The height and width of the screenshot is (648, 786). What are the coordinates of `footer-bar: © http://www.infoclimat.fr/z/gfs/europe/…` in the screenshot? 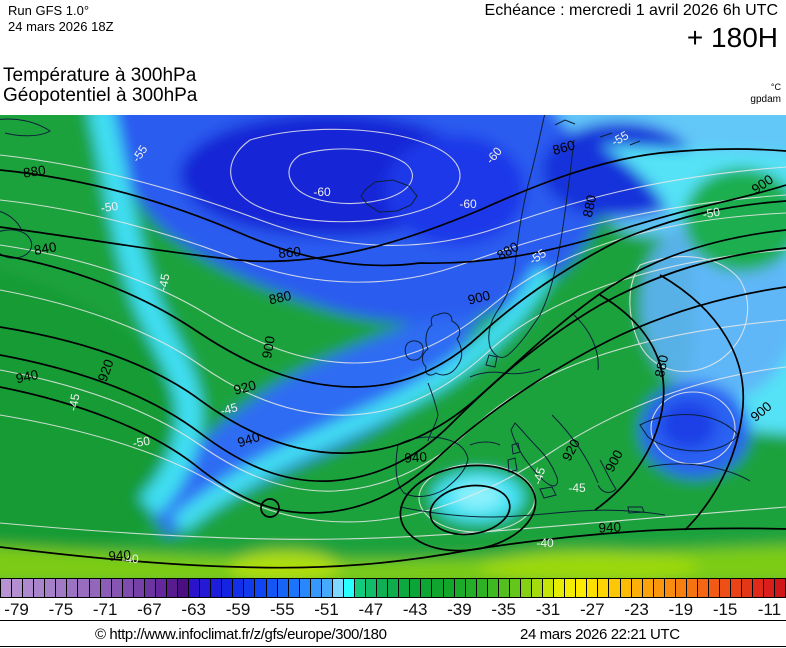 It's located at (393, 633).